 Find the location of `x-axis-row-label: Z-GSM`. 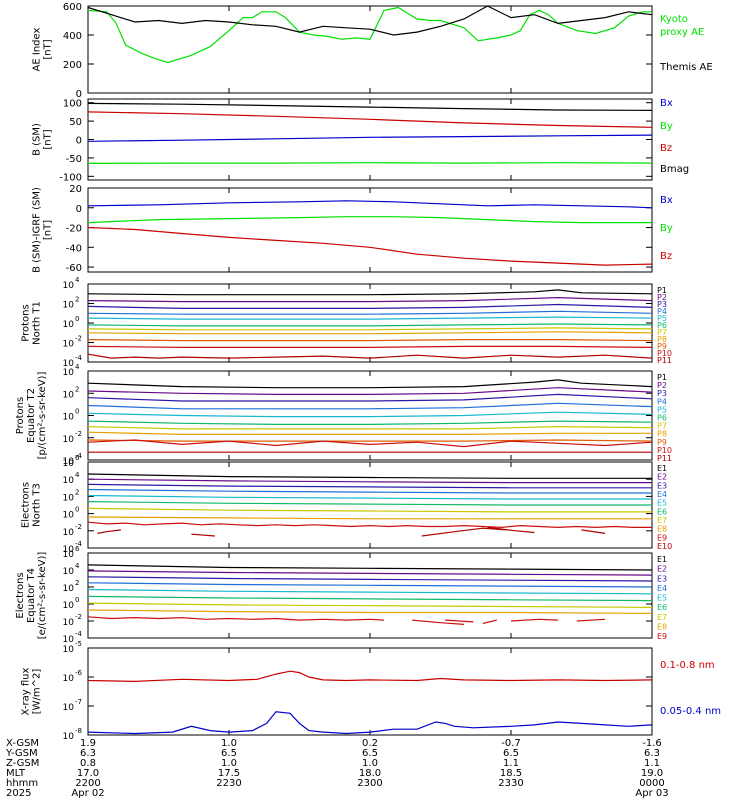

x-axis-row-label: Z-GSM is located at coordinates (22, 763).